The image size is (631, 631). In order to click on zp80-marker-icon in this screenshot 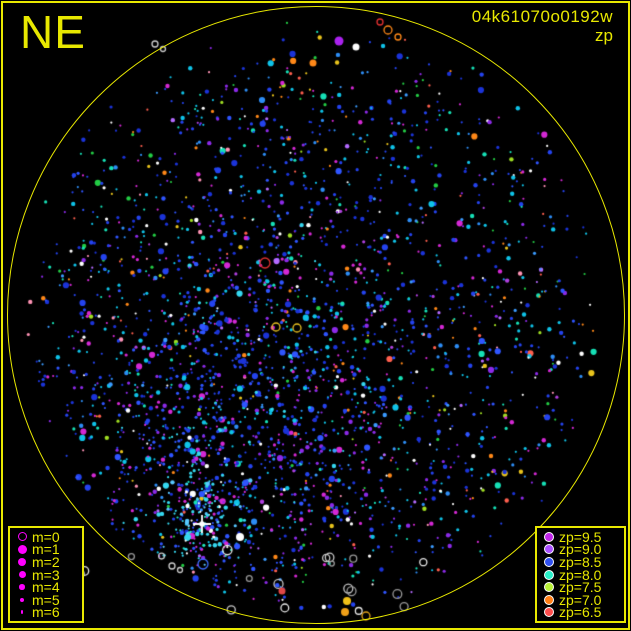, I will do `click(549, 574)`.